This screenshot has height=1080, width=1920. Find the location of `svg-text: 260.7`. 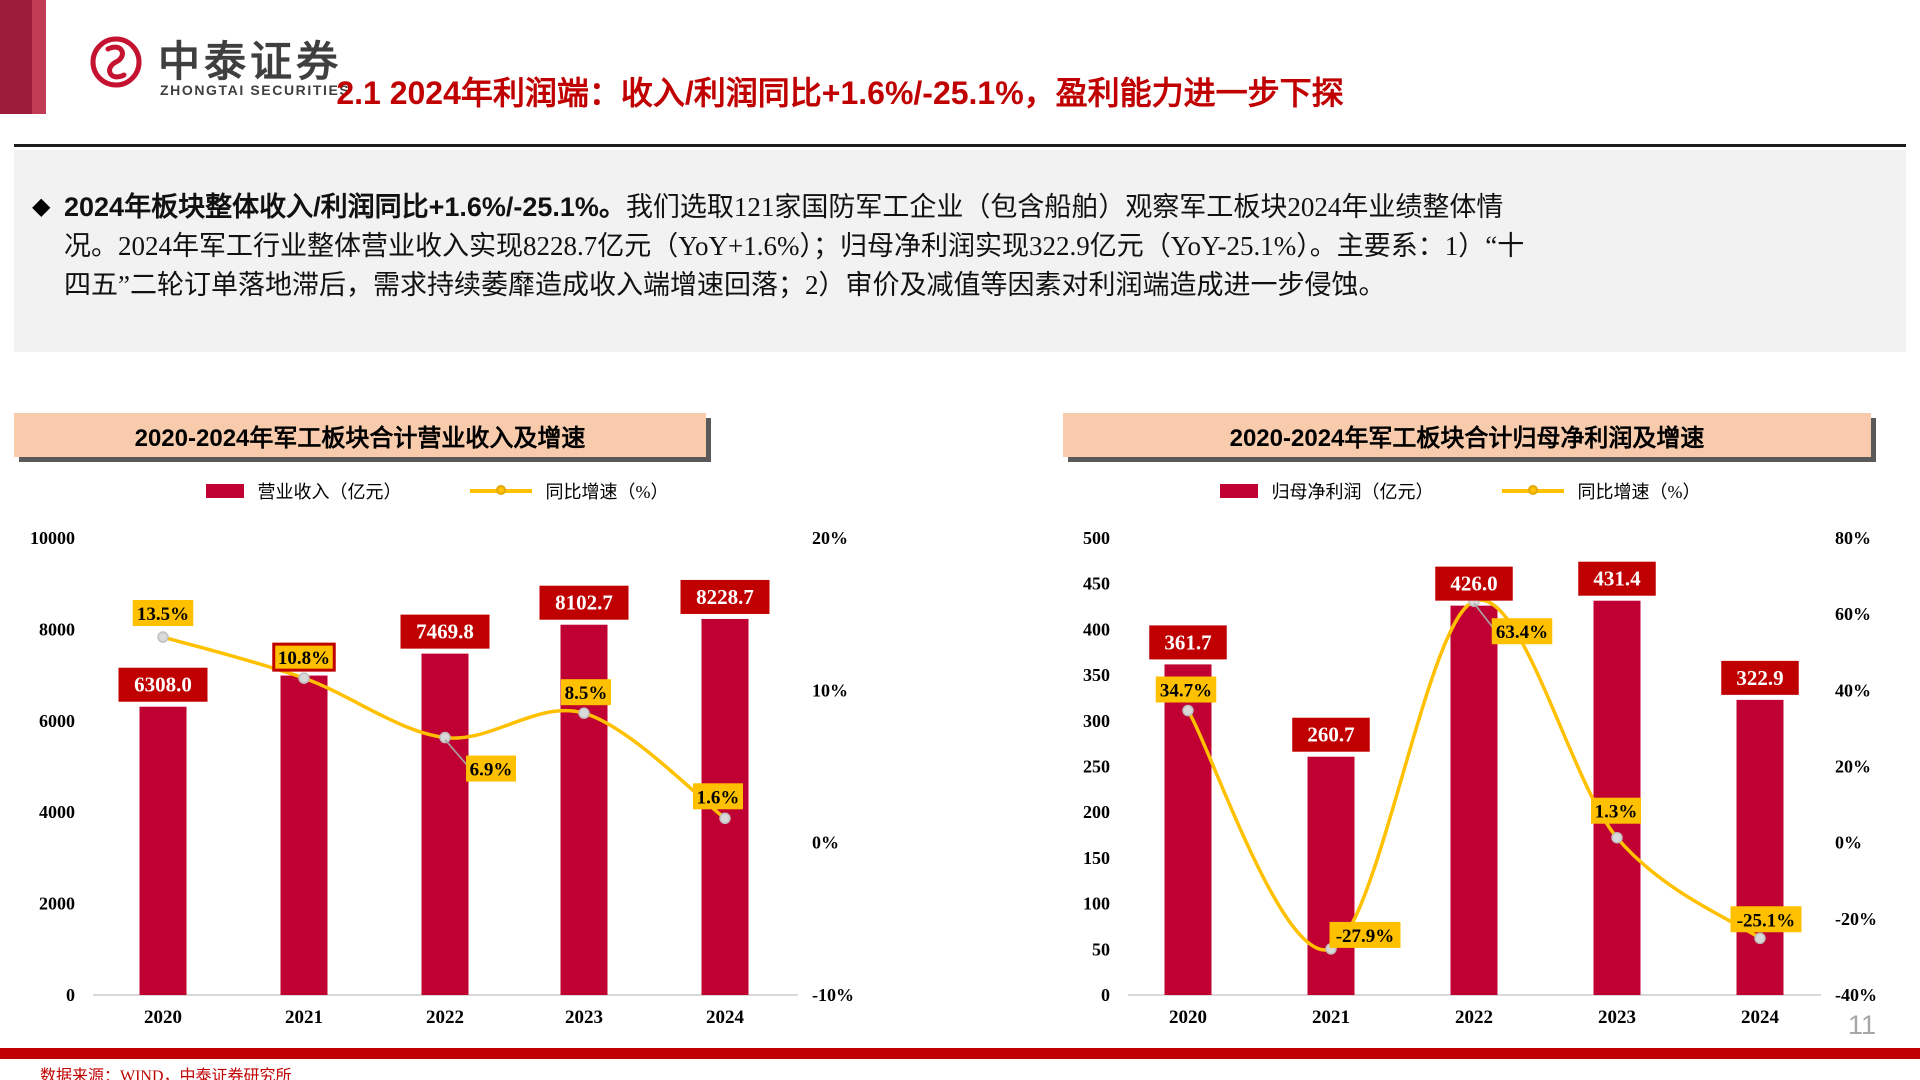

svg-text: 260.7 is located at coordinates (1330, 735).